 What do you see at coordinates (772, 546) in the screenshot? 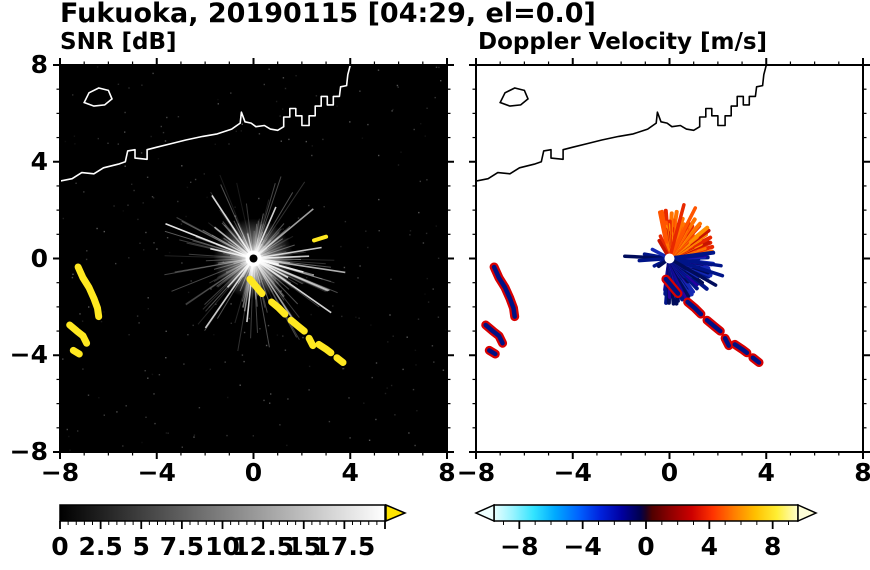
I see `velocity-colorbar-label: 8` at bounding box center [772, 546].